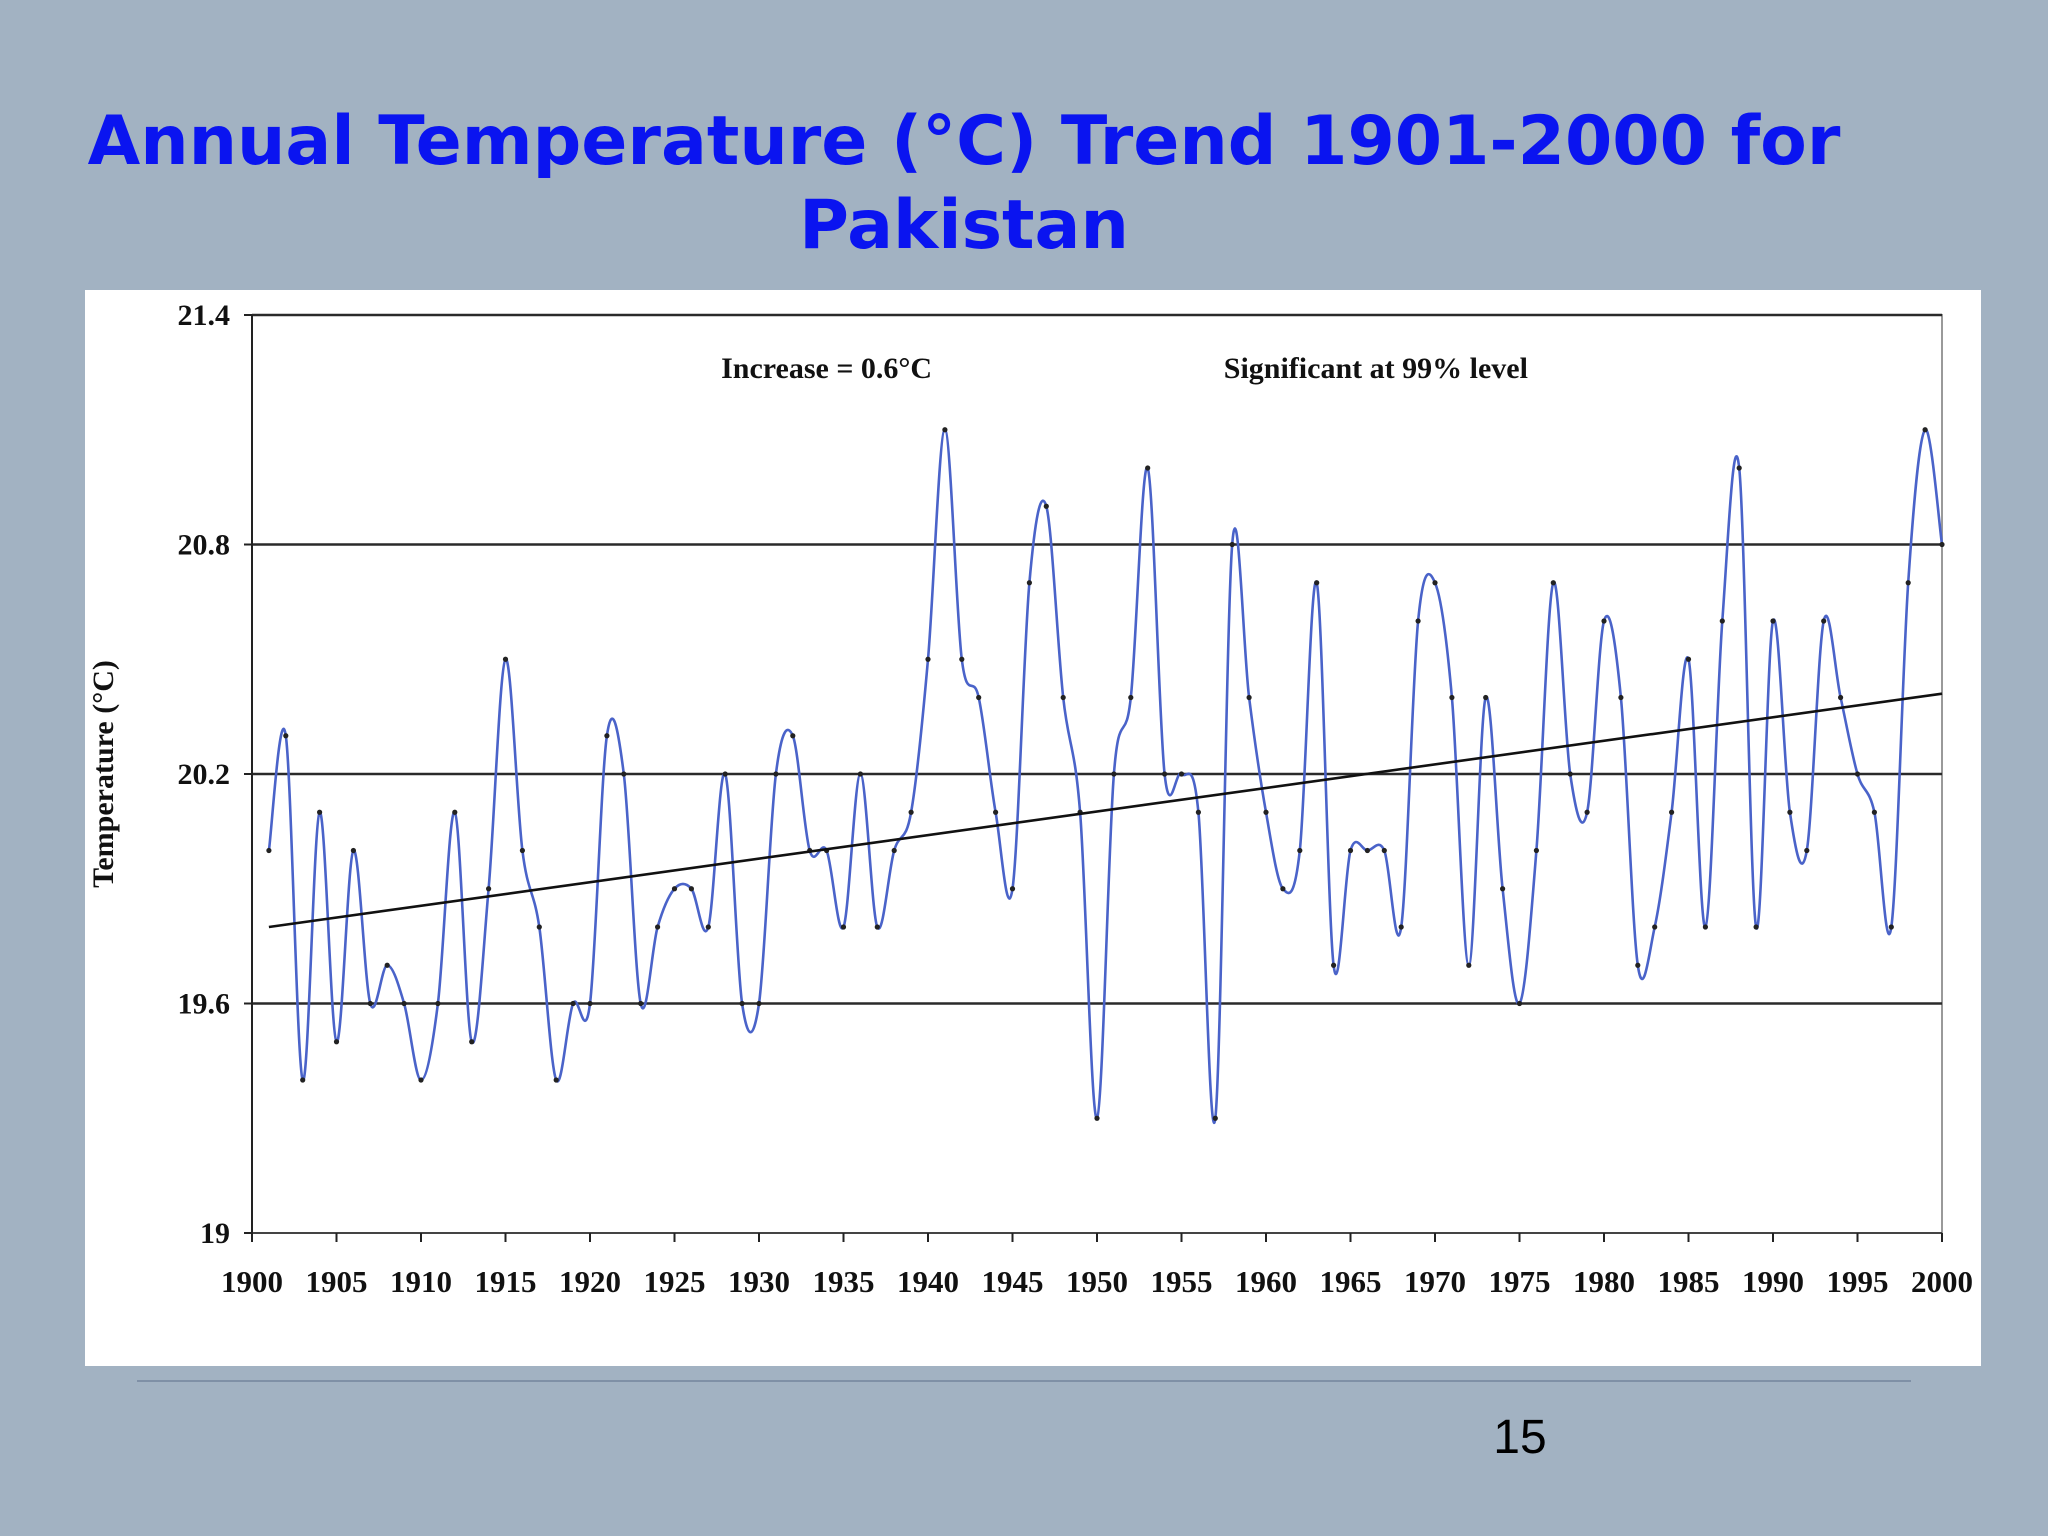 Image resolution: width=2048 pixels, height=1536 pixels. What do you see at coordinates (1097, 1281) in the screenshot?
I see `x-tick-label: 1950` at bounding box center [1097, 1281].